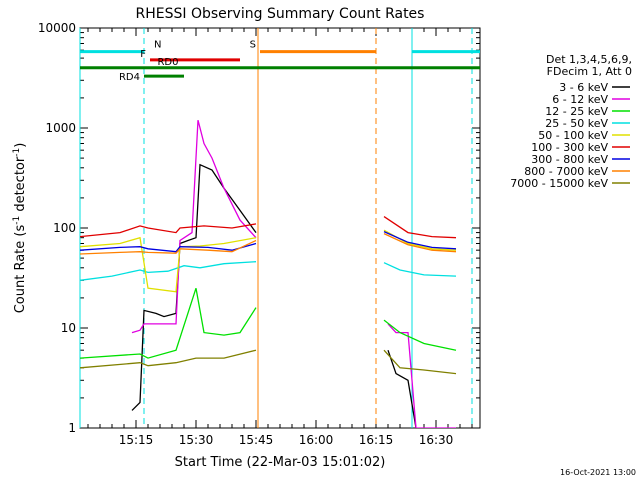 Image resolution: width=640 pixels, height=480 pixels. Describe the element at coordinates (569, 147) in the screenshot. I see `legend-entry-label: 100 - 300 keV` at that location.